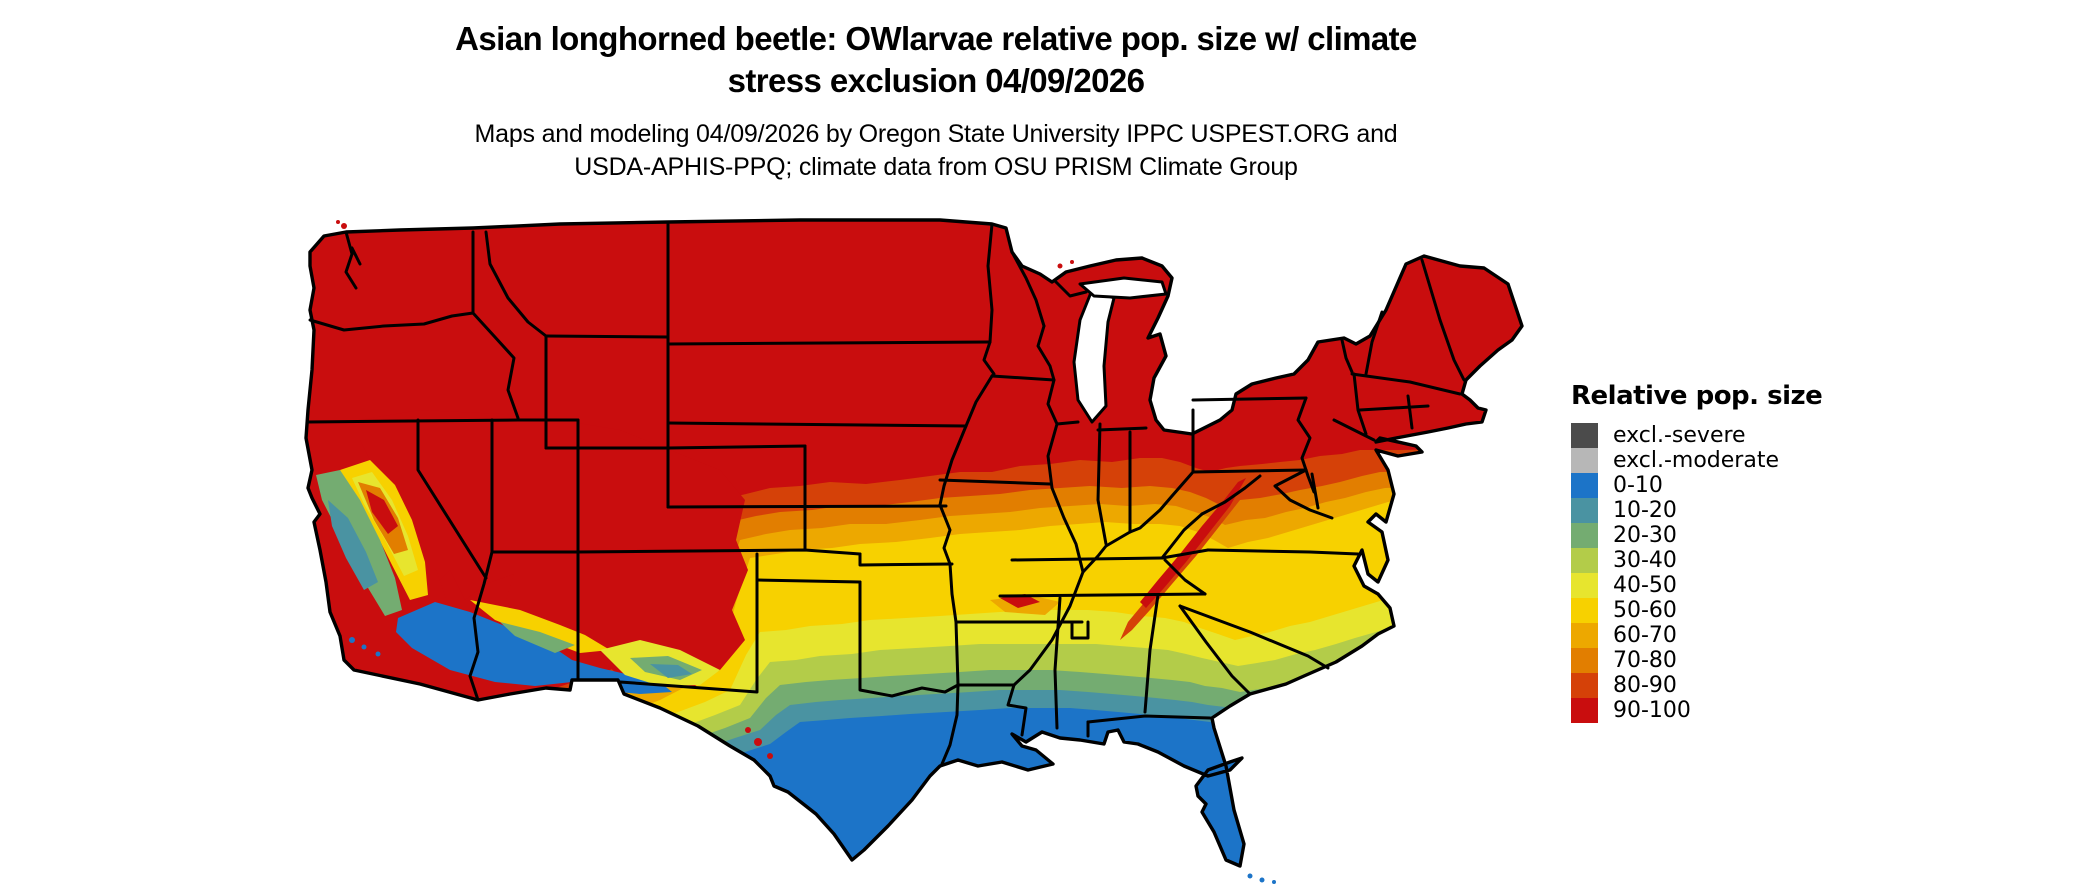 This screenshot has width=2100, height=892. What do you see at coordinates (1696, 710) in the screenshot?
I see `legend-row: 90-100` at bounding box center [1696, 710].